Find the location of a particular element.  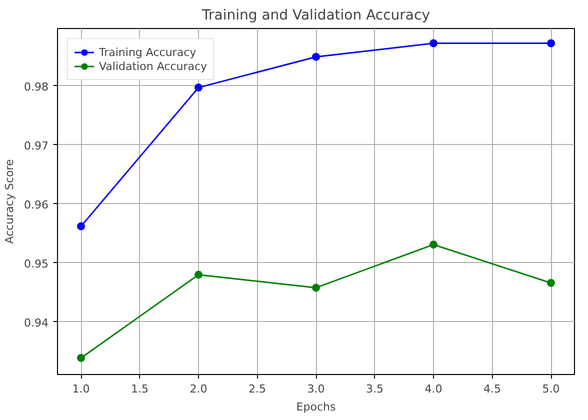

x-axis-title: Epochs is located at coordinates (316, 407).